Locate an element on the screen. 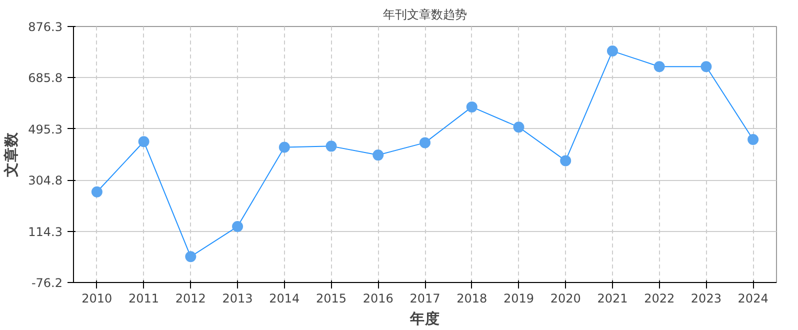 This screenshot has height=330, width=798. y-tick-label: 495.3 is located at coordinates (45, 129).